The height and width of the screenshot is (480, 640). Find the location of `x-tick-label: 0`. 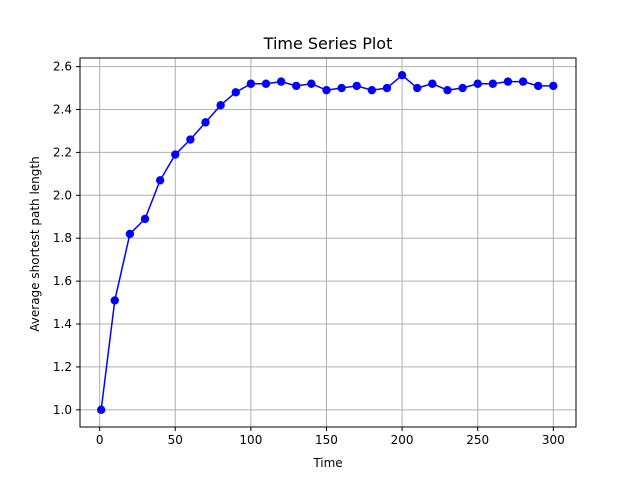

x-tick-label: 0 is located at coordinates (100, 440).